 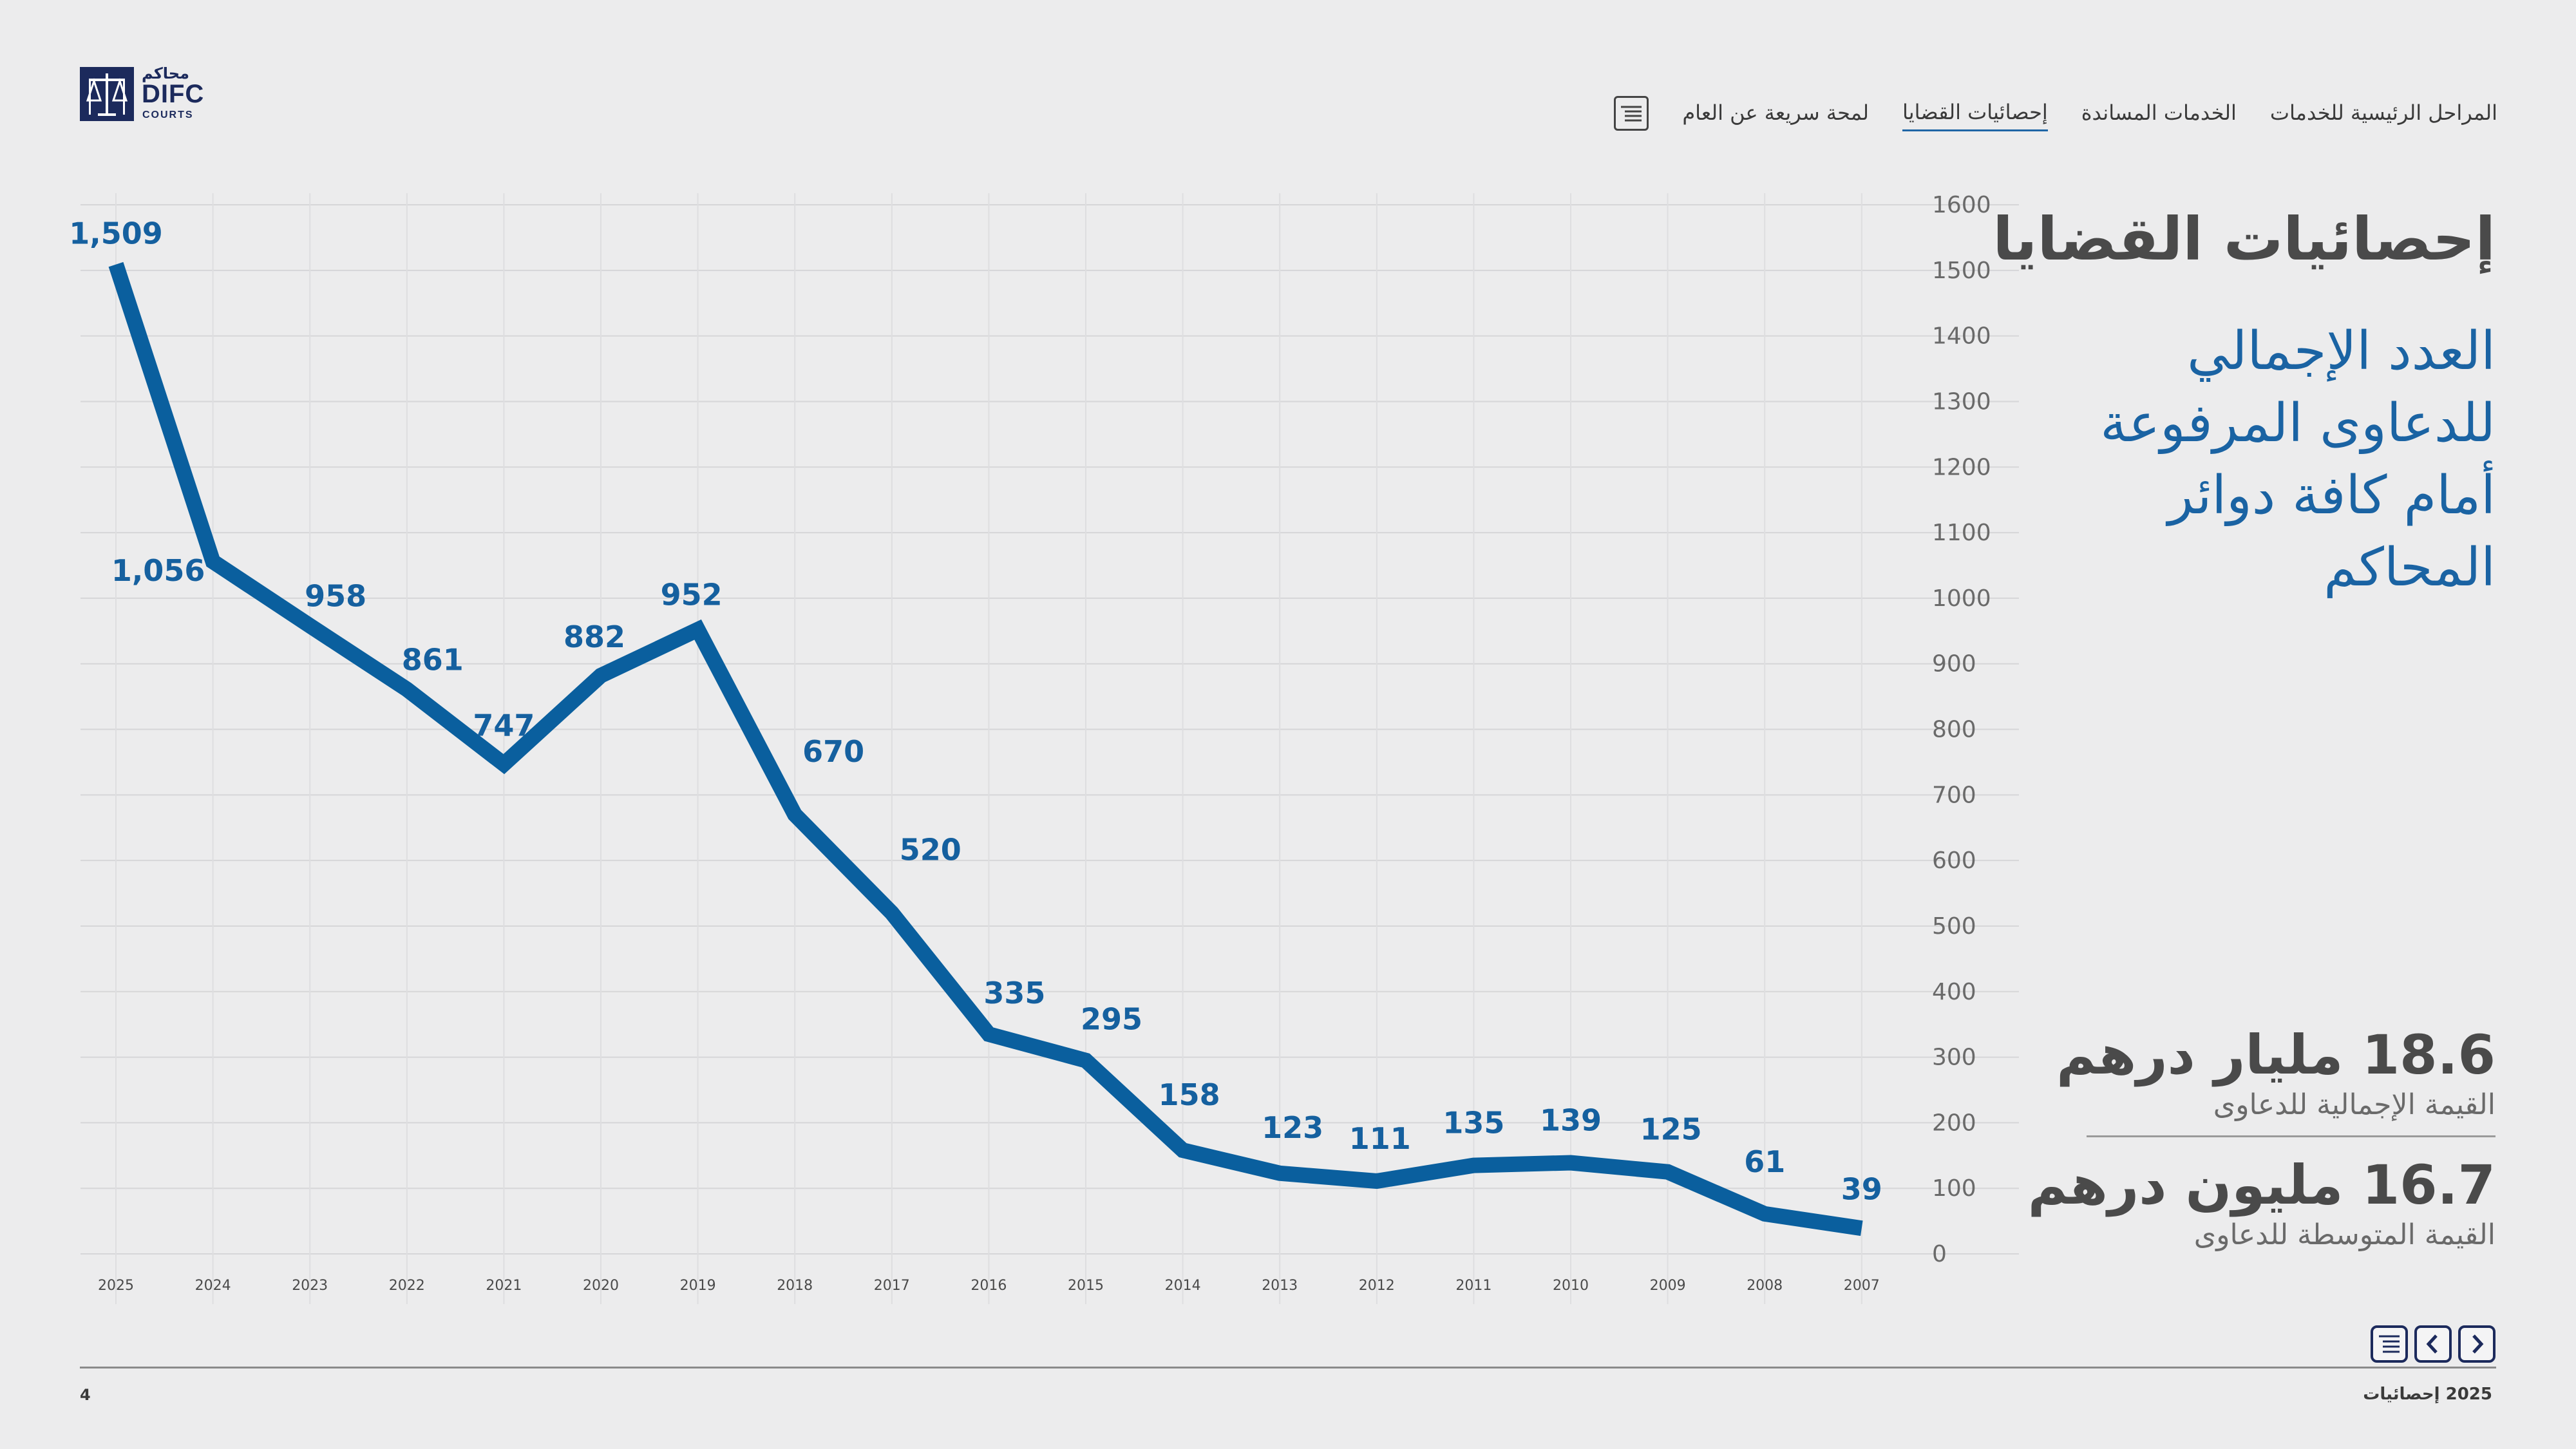 I want to click on chevron-right-icon, so click(x=2478, y=1344).